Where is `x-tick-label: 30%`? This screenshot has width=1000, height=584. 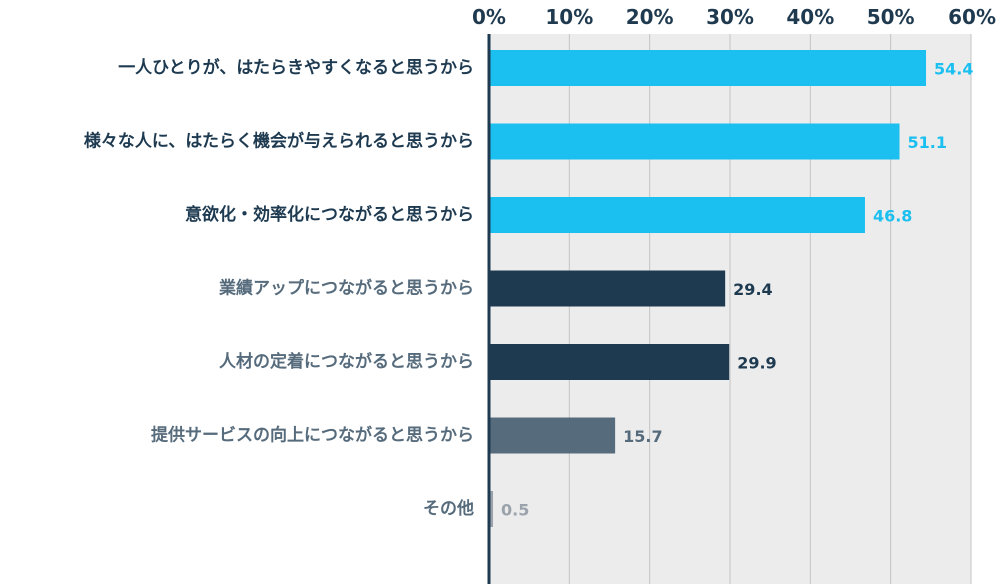 x-tick-label: 30% is located at coordinates (730, 17).